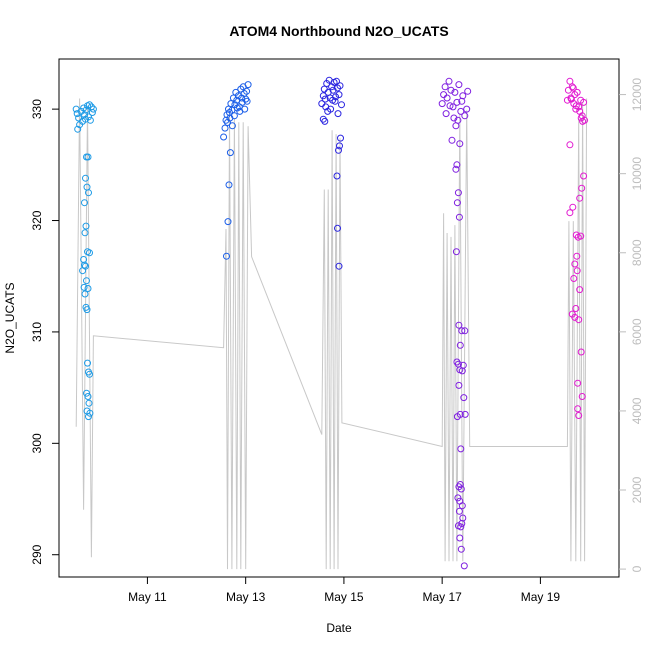 The image size is (650, 650). What do you see at coordinates (338, 31) in the screenshot?
I see `chart-title: ATOM4 Northbound N2O_UCATS` at bounding box center [338, 31].